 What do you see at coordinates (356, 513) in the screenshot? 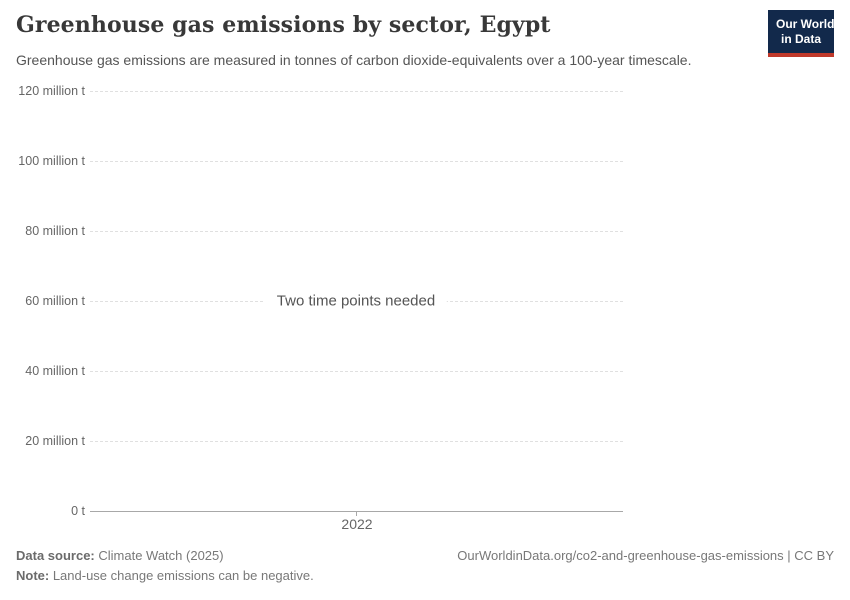
I see `x-axis-tick-mark` at bounding box center [356, 513].